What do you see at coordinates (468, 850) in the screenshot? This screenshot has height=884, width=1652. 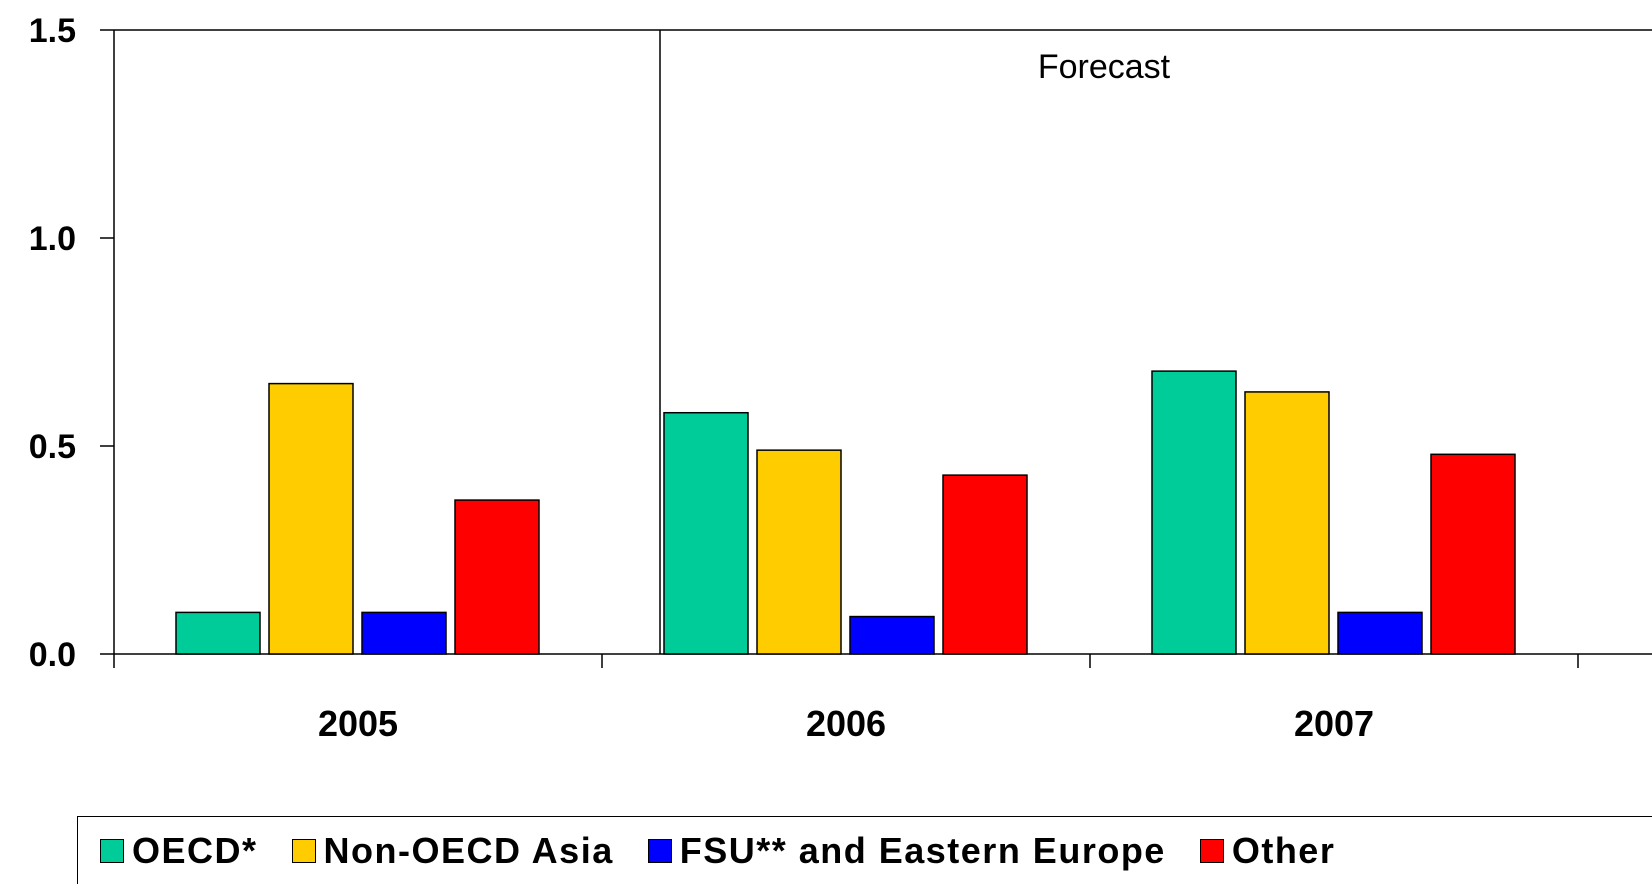 I see `legend-label: Non-OECD Asia` at bounding box center [468, 850].